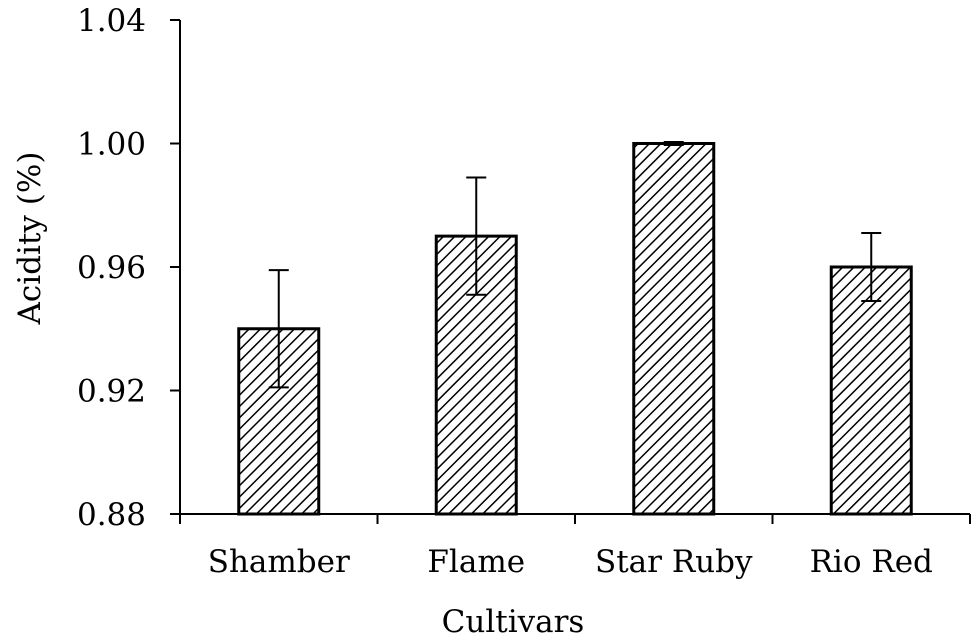  What do you see at coordinates (674, 562) in the screenshot?
I see `x-tick-label: Star Ruby` at bounding box center [674, 562].